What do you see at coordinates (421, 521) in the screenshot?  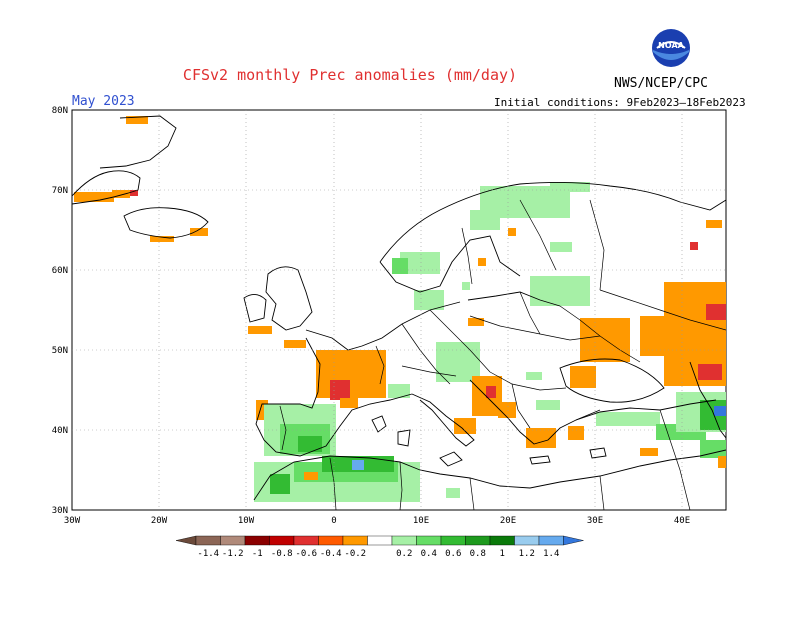 I see `lon-label: 10E` at bounding box center [421, 521].